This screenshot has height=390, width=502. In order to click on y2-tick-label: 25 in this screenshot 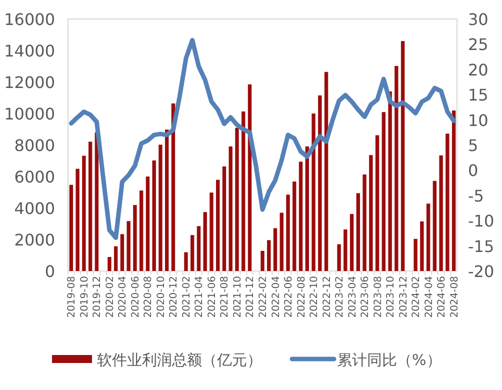, I will do `click(478, 44)`.